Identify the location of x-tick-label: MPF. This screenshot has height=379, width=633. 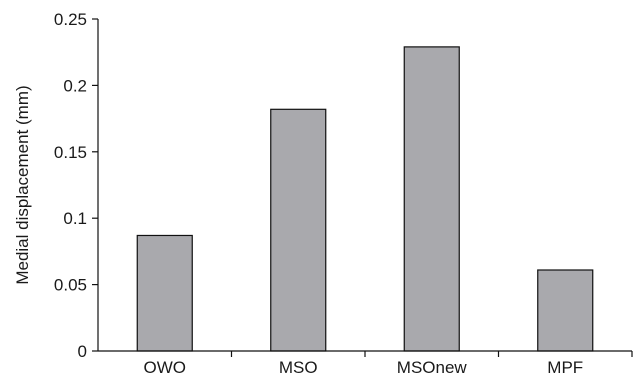
(565, 367).